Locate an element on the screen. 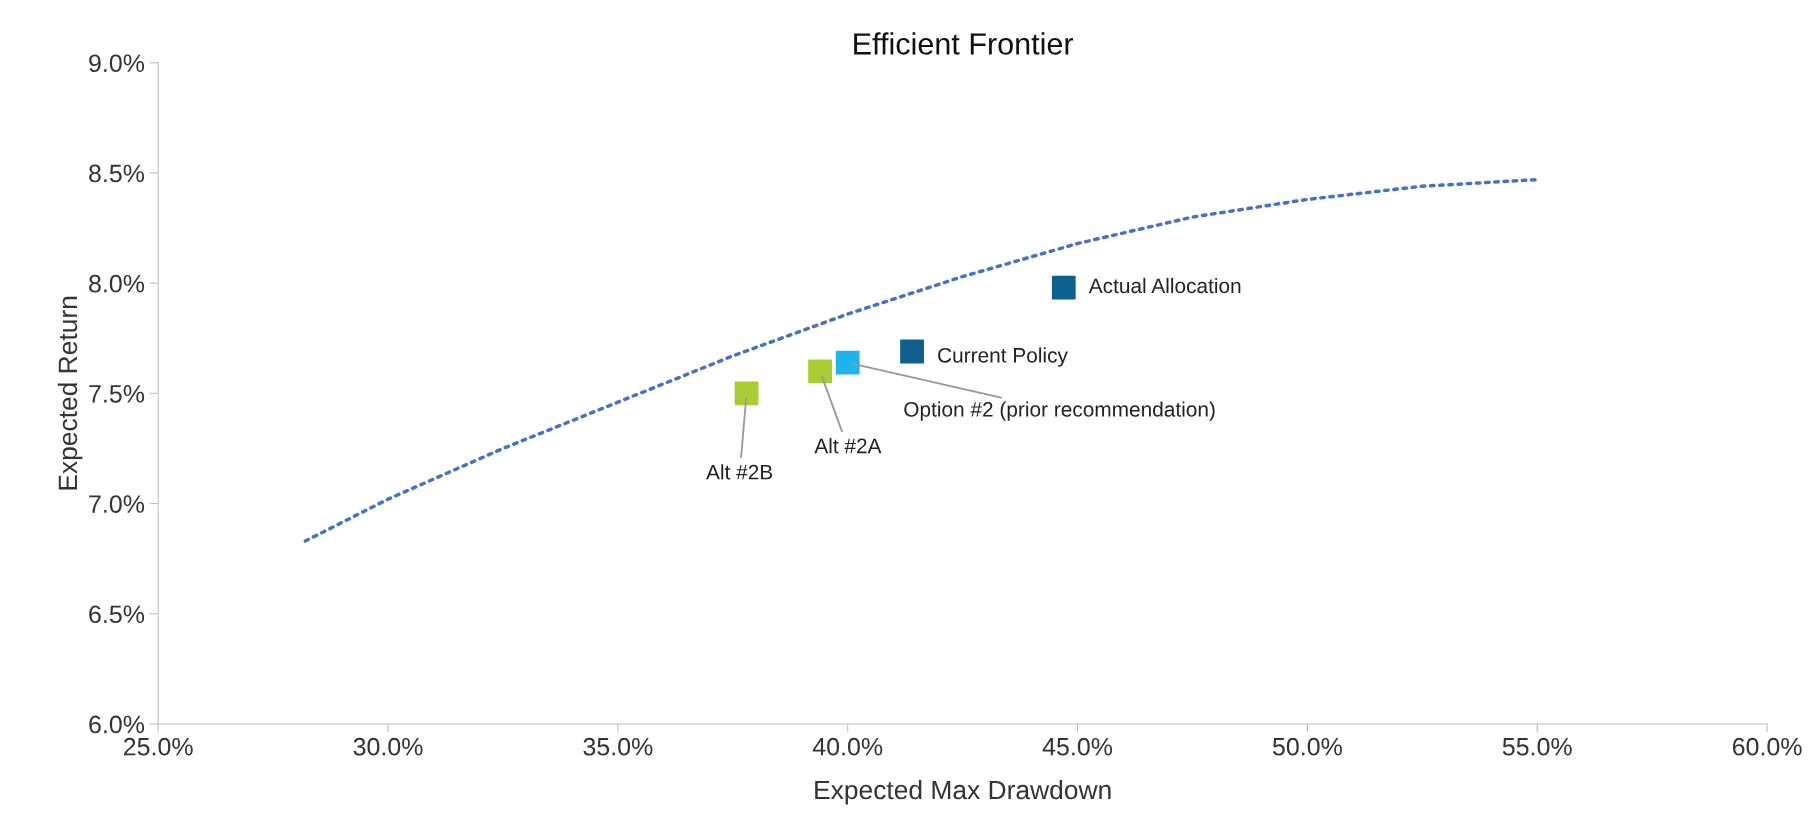 This screenshot has width=1818, height=837. x-tick-label: 30.0% is located at coordinates (388, 746).